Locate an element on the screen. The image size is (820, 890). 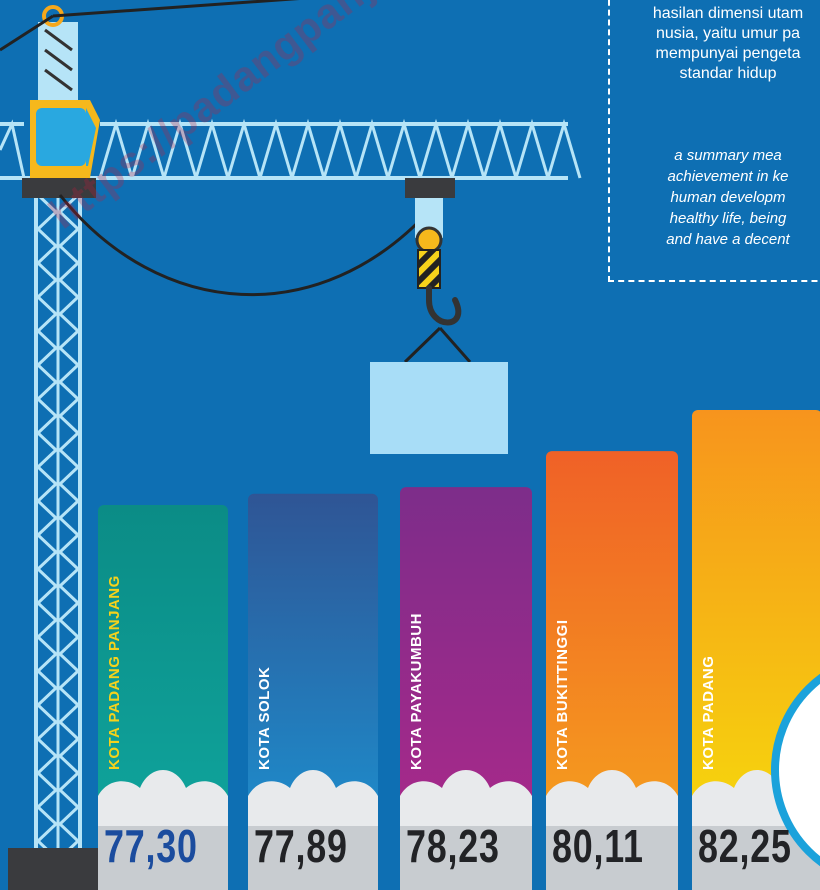
crane-cab is located at coordinates (65, 139).